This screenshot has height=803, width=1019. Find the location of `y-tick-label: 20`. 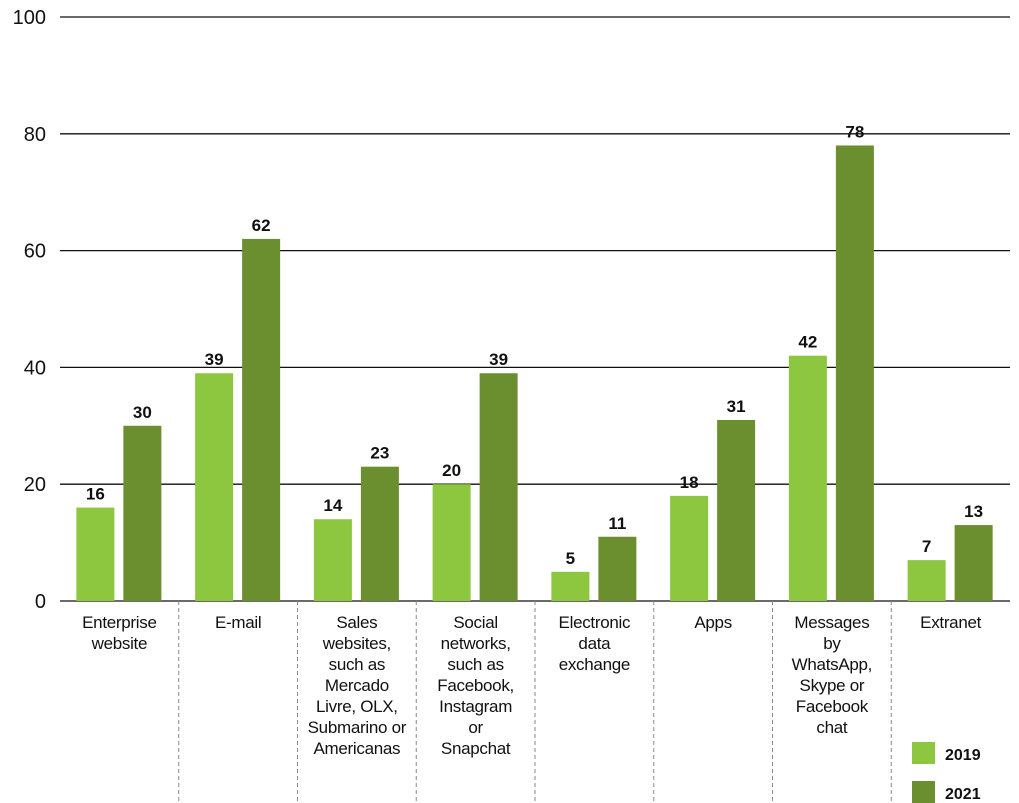

y-tick-label: 20 is located at coordinates (35, 485).